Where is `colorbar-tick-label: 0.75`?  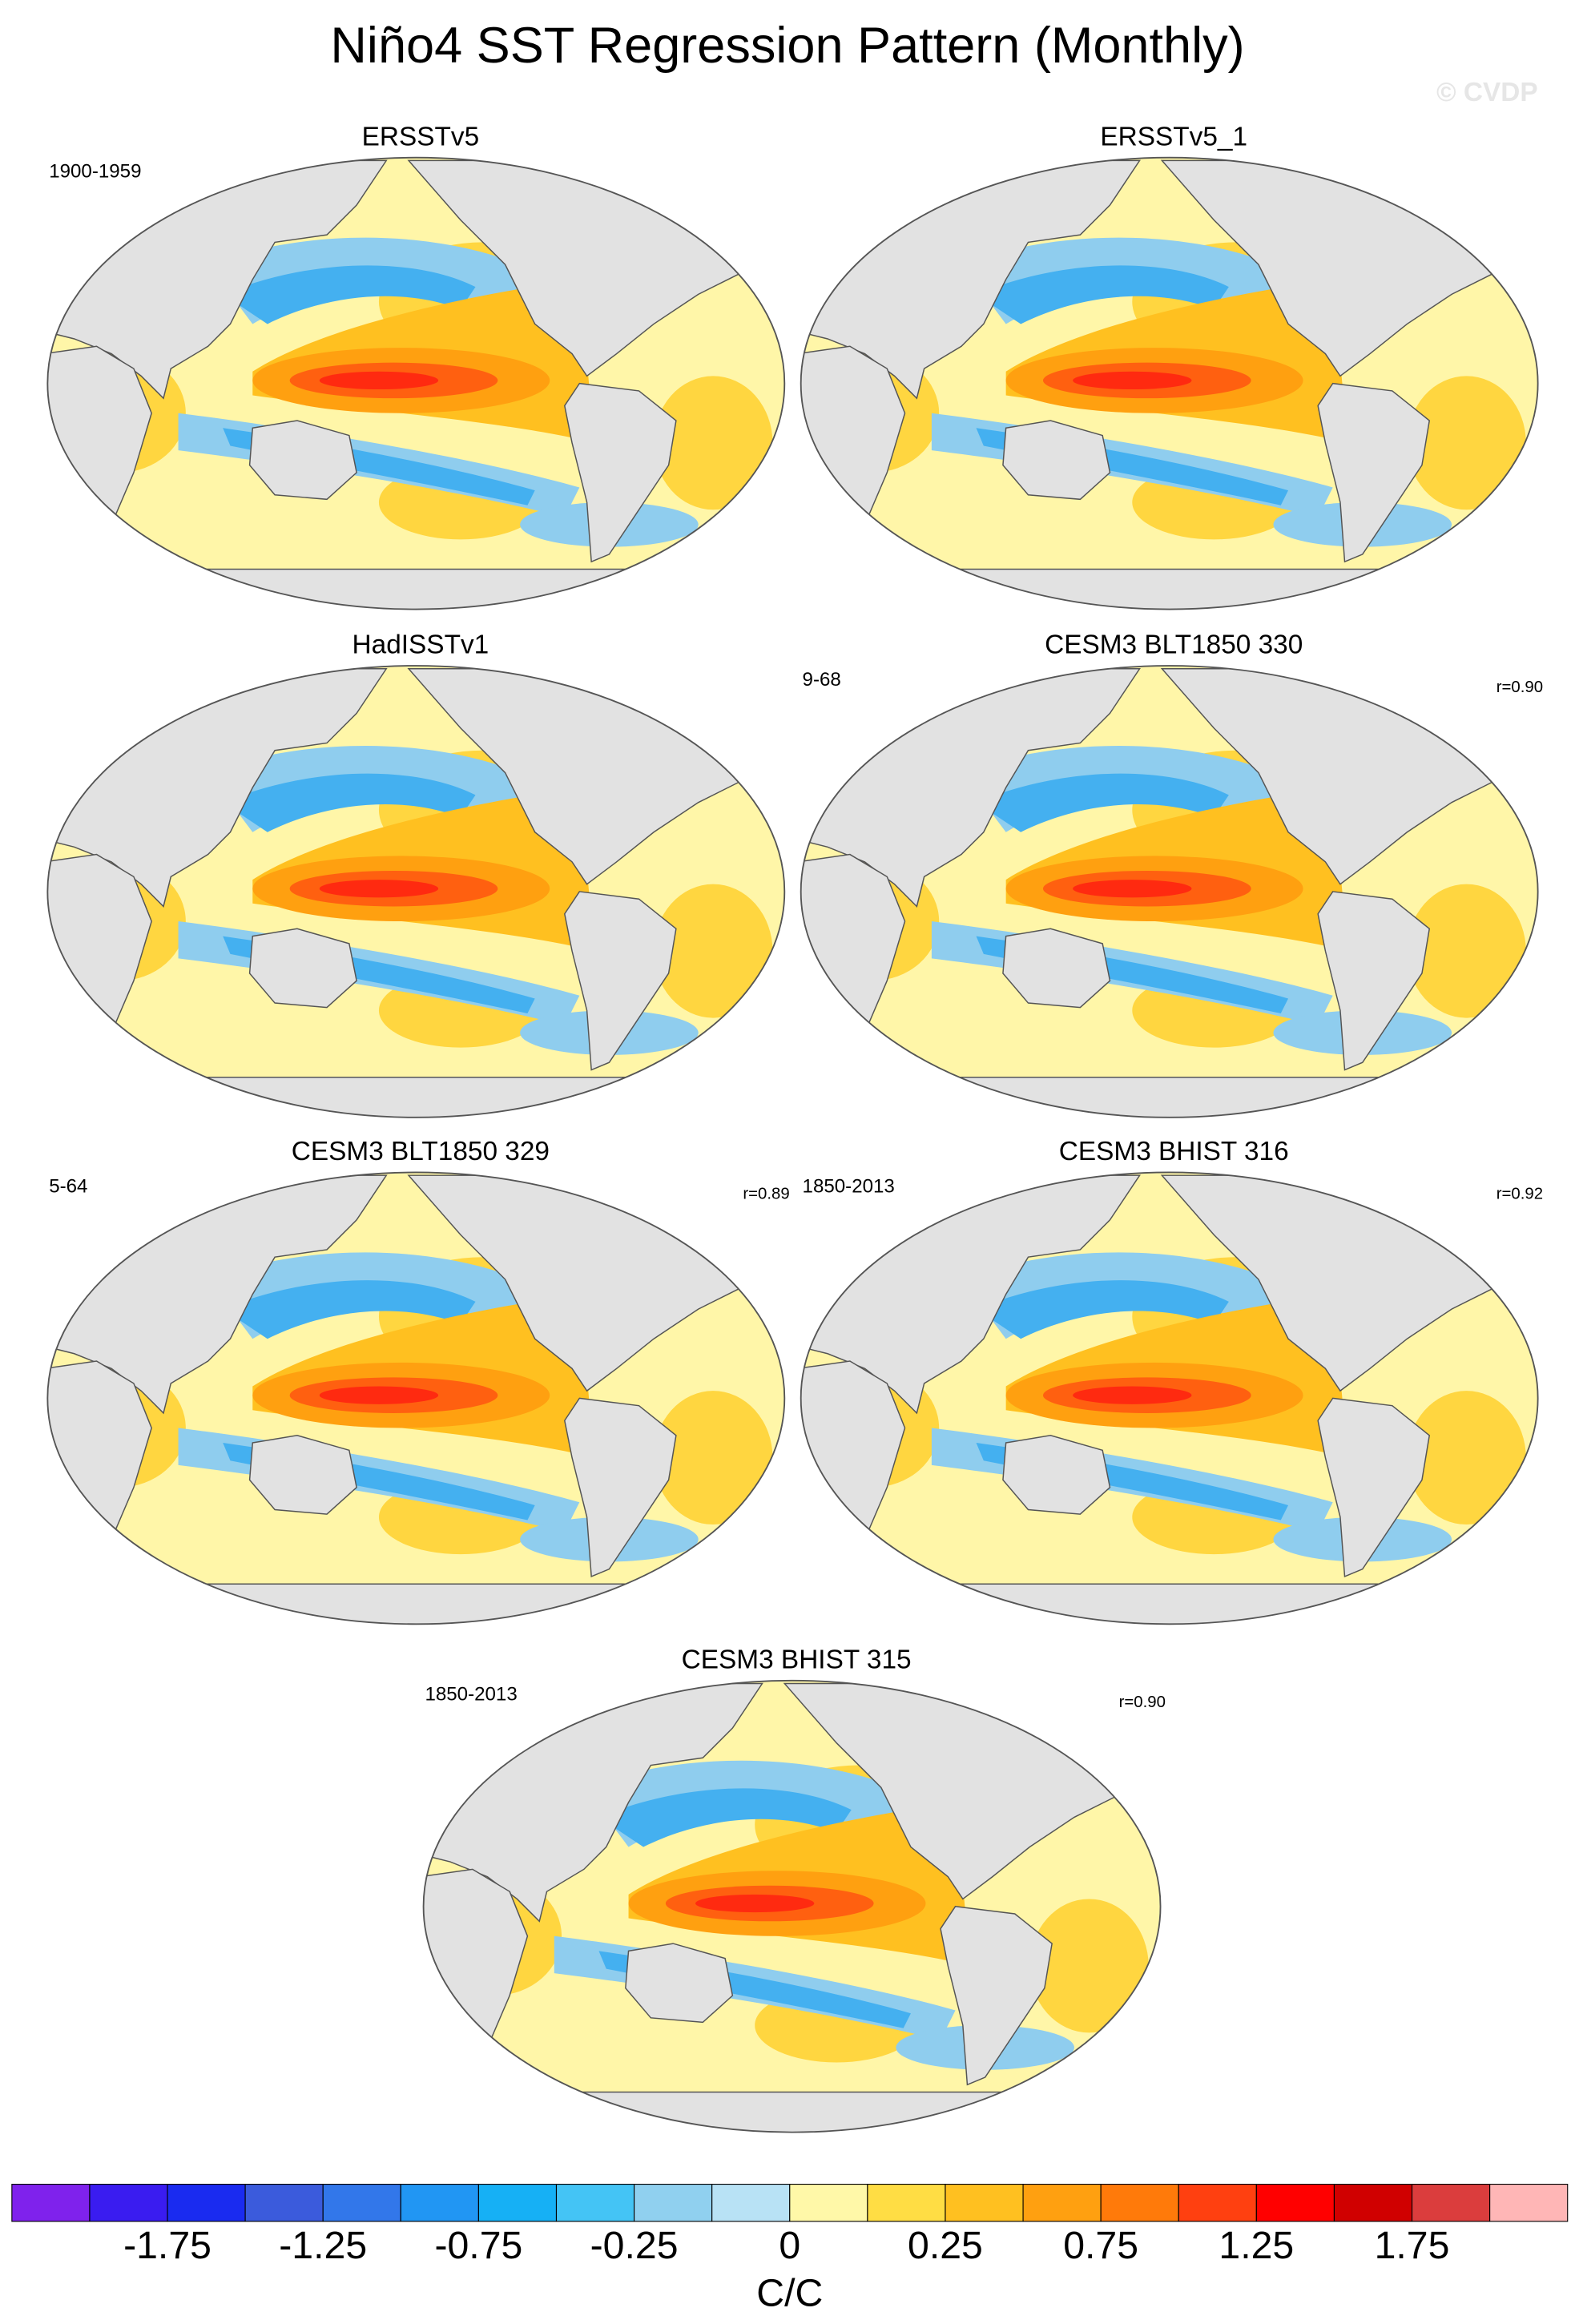
colorbar-tick-label: 0.75 is located at coordinates (1100, 2245).